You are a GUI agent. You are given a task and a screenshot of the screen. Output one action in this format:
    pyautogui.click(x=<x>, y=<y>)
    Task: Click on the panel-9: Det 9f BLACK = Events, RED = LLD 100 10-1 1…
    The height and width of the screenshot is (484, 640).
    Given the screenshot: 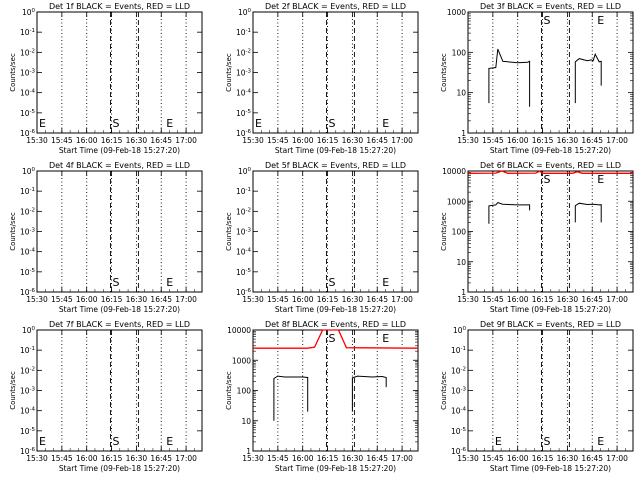 What is the action you would take?
    pyautogui.click(x=537, y=396)
    